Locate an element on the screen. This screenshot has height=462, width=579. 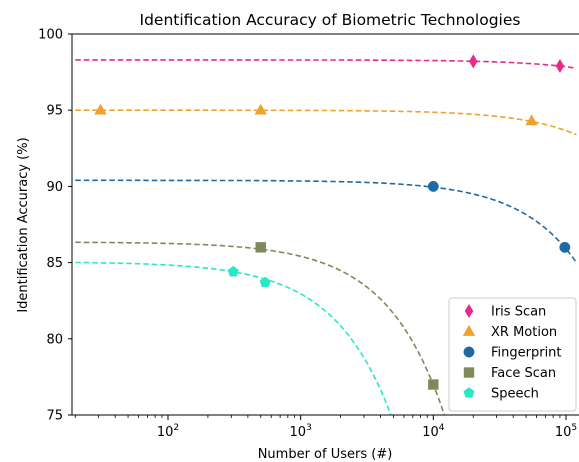
y-tick-label: 90 is located at coordinates (54, 187).